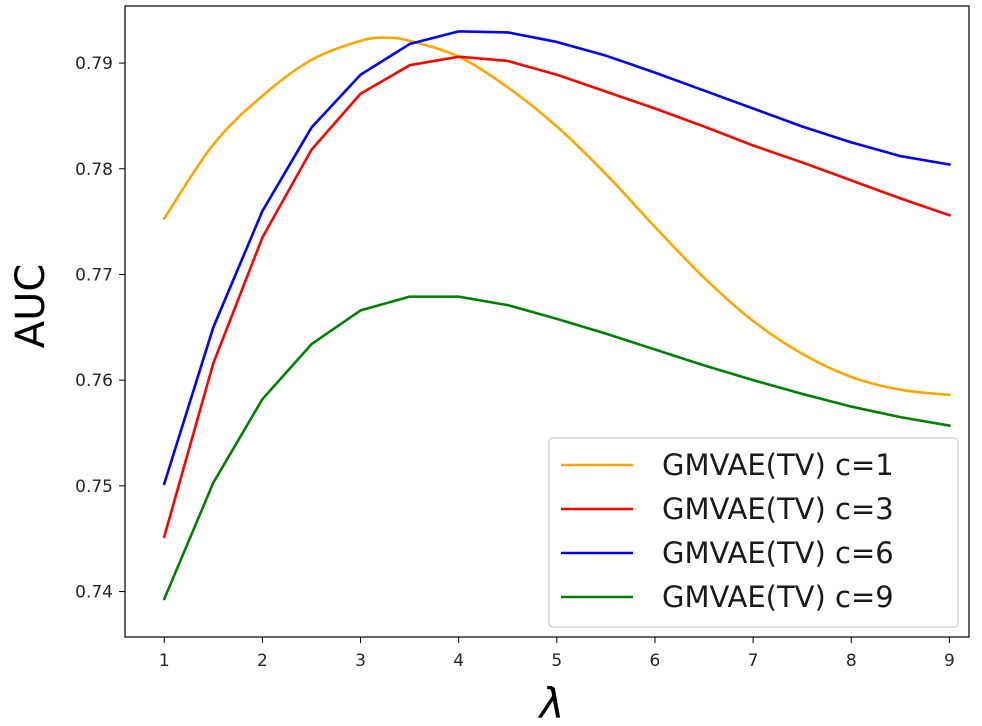 The height and width of the screenshot is (726, 982). I want to click on y-tick-label: 0.75, so click(94, 487).